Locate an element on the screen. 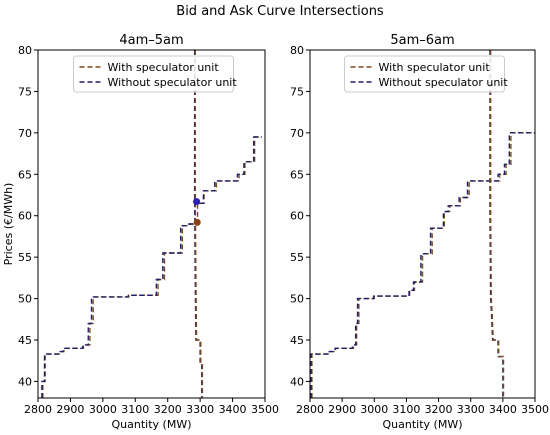 The image size is (550, 435). figure-suptitle: Bid and Ask Curve Intersections is located at coordinates (280, 11).